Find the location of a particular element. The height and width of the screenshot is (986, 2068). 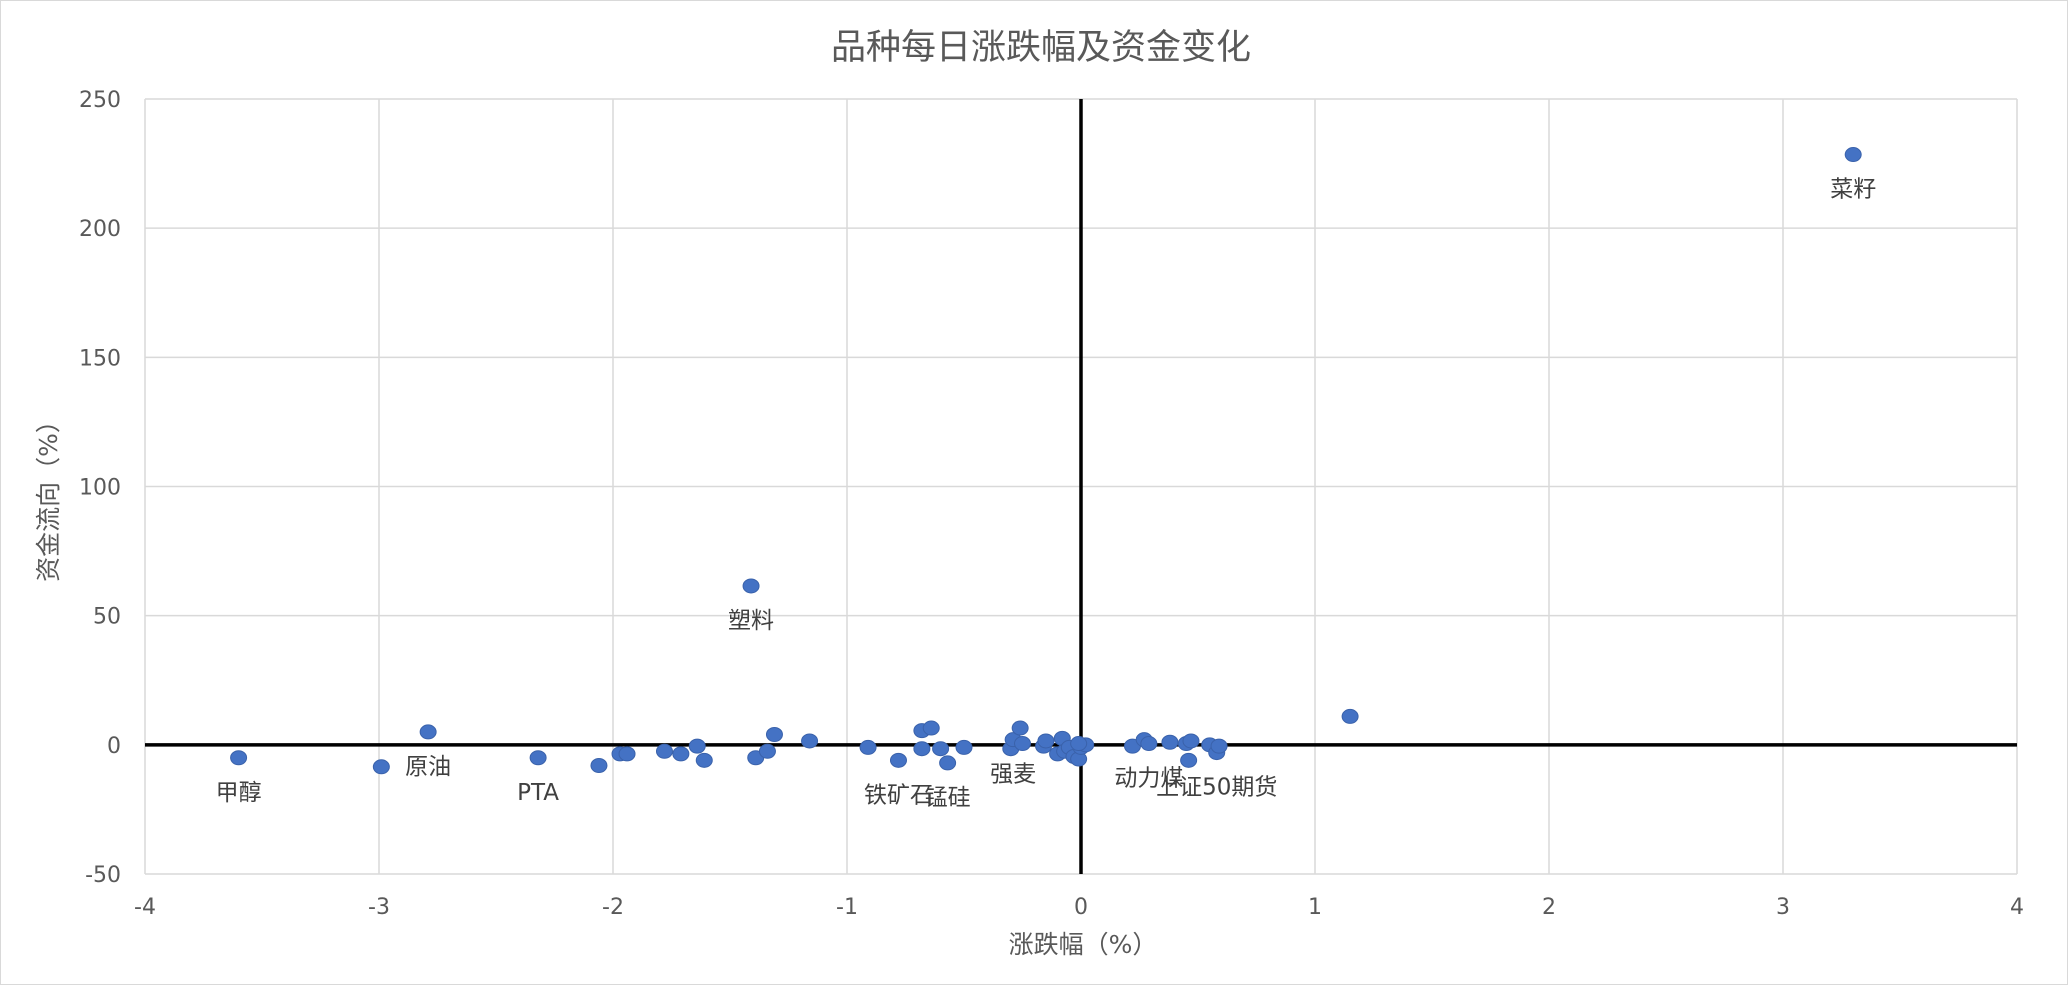

x-tick-label: 3 is located at coordinates (1783, 907).